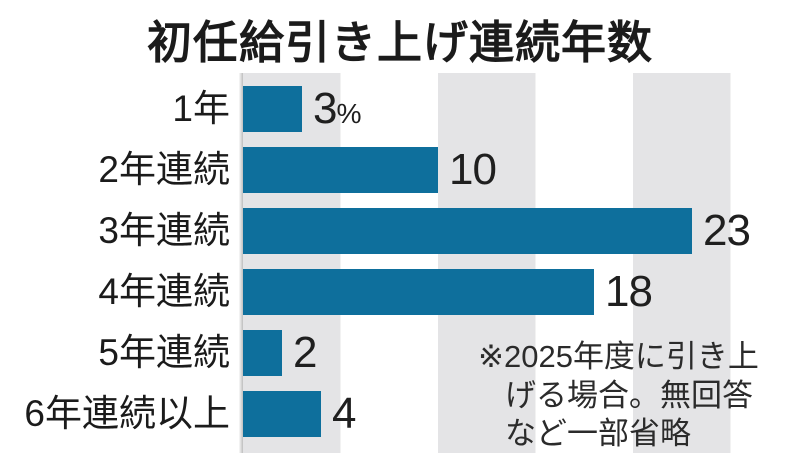 Image resolution: width=800 pixels, height=471 pixels. I want to click on footnote-line: ※2025年度に引き上, so click(618, 356).